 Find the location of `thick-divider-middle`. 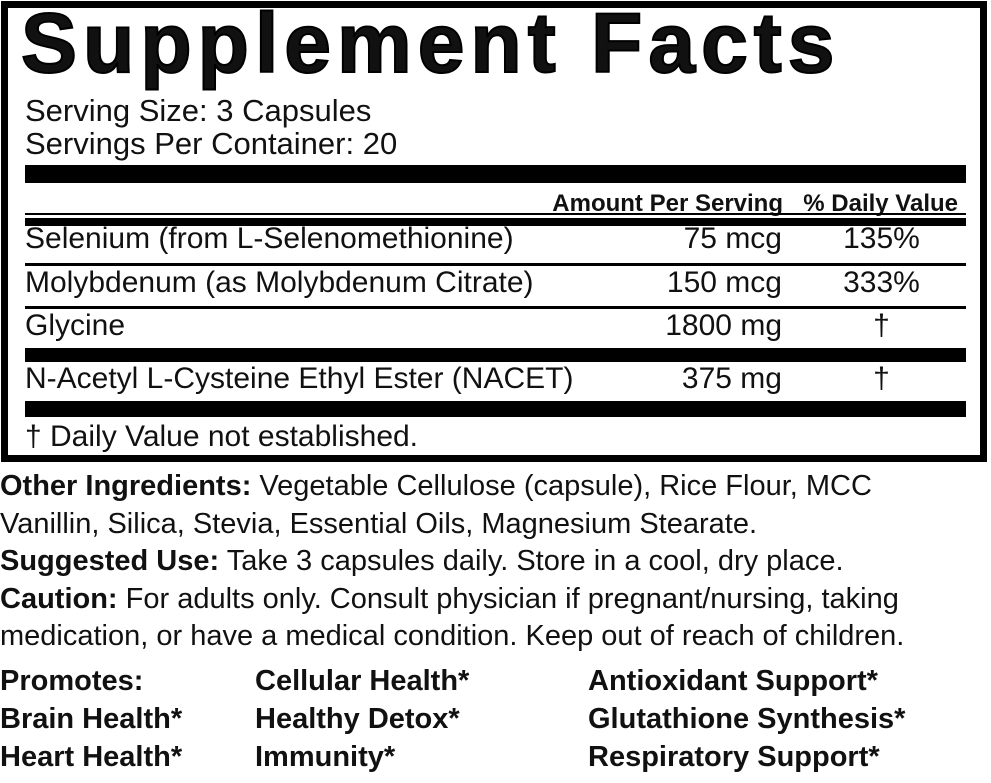

thick-divider-middle is located at coordinates (495, 355).